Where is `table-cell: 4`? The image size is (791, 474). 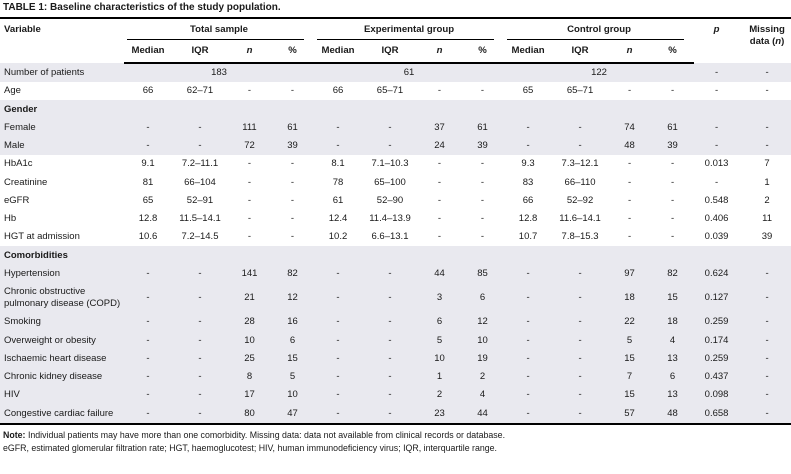 table-cell: 4 is located at coordinates (482, 395).